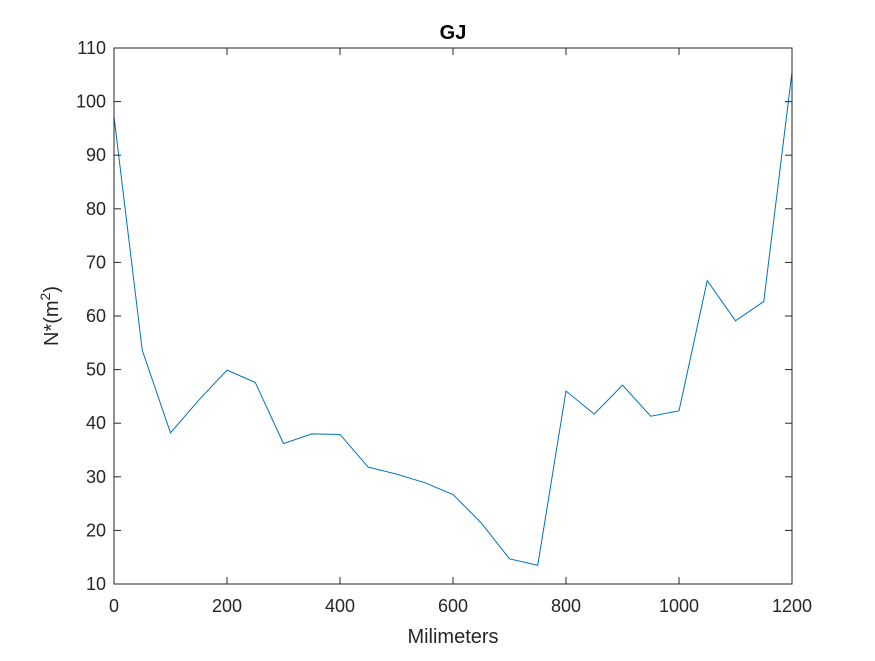  I want to click on x-tick-label: 0, so click(114, 606).